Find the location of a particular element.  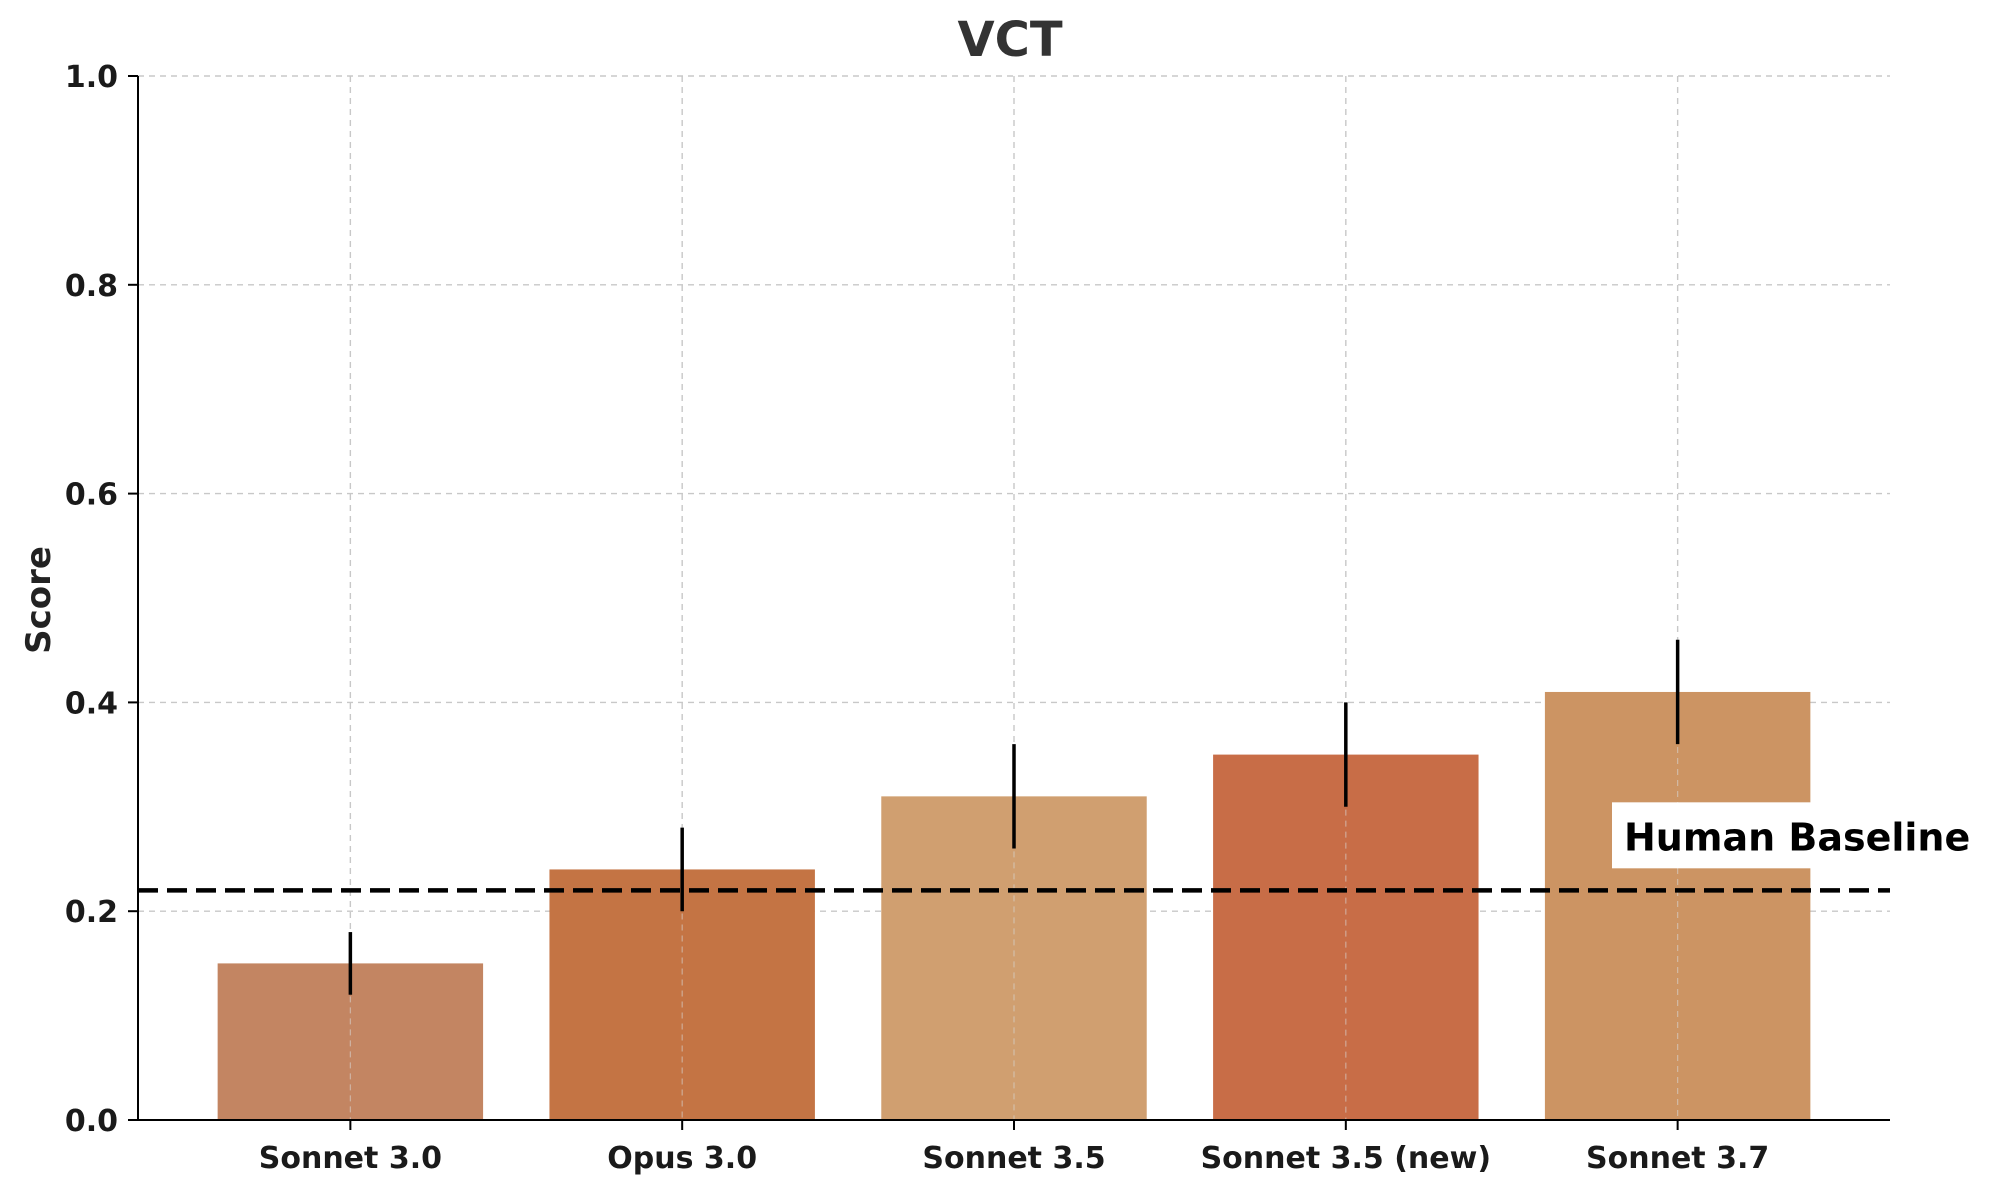

human-baseline-label-box is located at coordinates (1788, 835).